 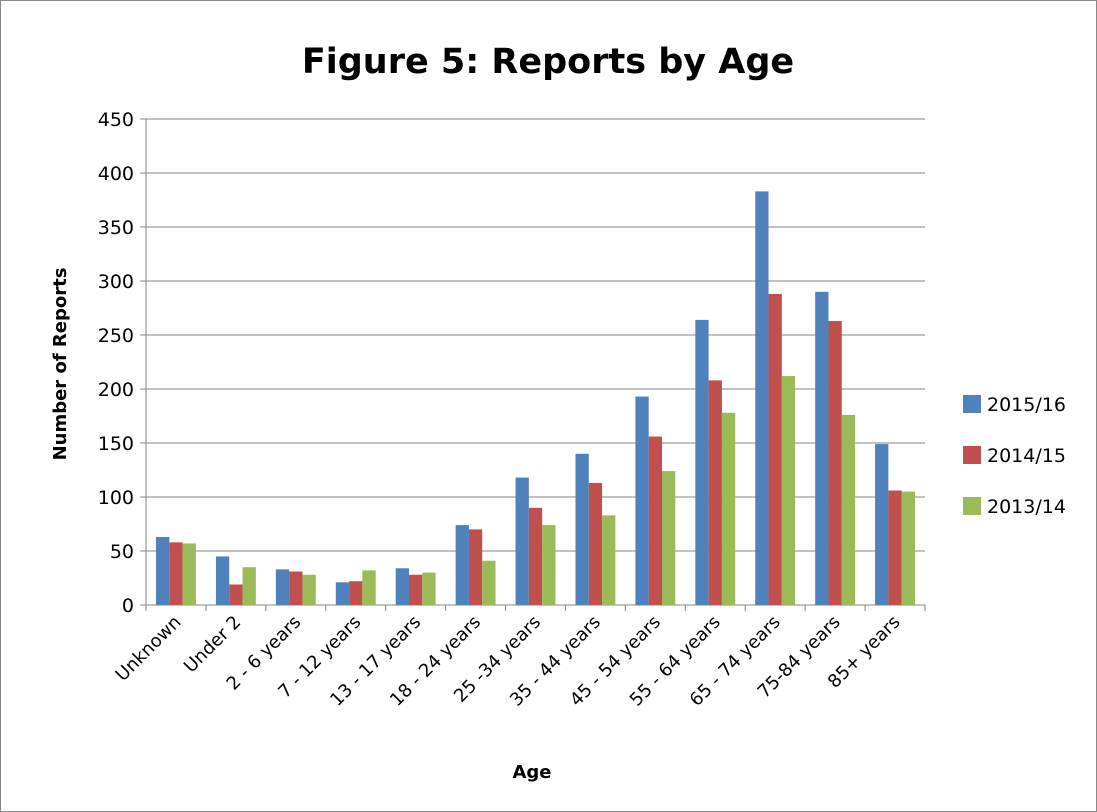 I want to click on y-tick-label: 50, so click(x=122, y=552).